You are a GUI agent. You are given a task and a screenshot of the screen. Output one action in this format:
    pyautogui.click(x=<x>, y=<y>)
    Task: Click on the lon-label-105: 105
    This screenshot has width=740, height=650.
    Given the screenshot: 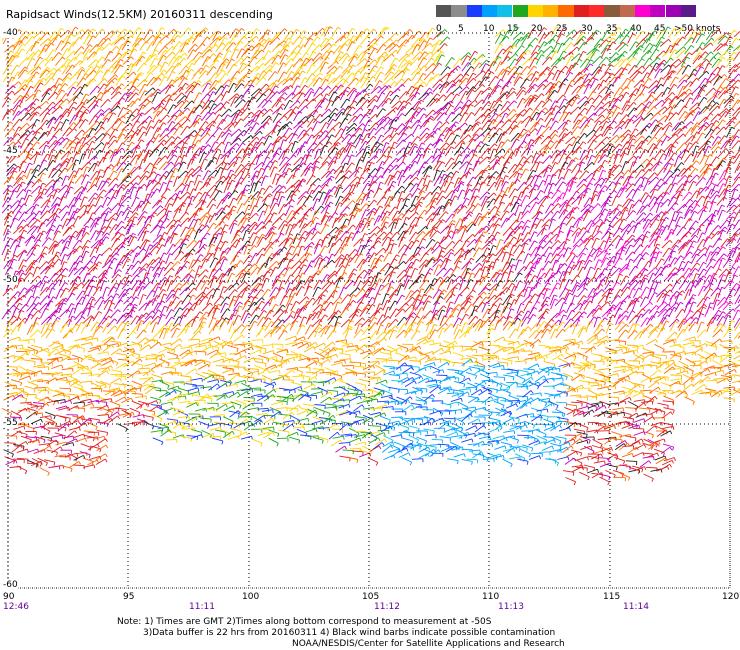 What is the action you would take?
    pyautogui.click(x=371, y=597)
    